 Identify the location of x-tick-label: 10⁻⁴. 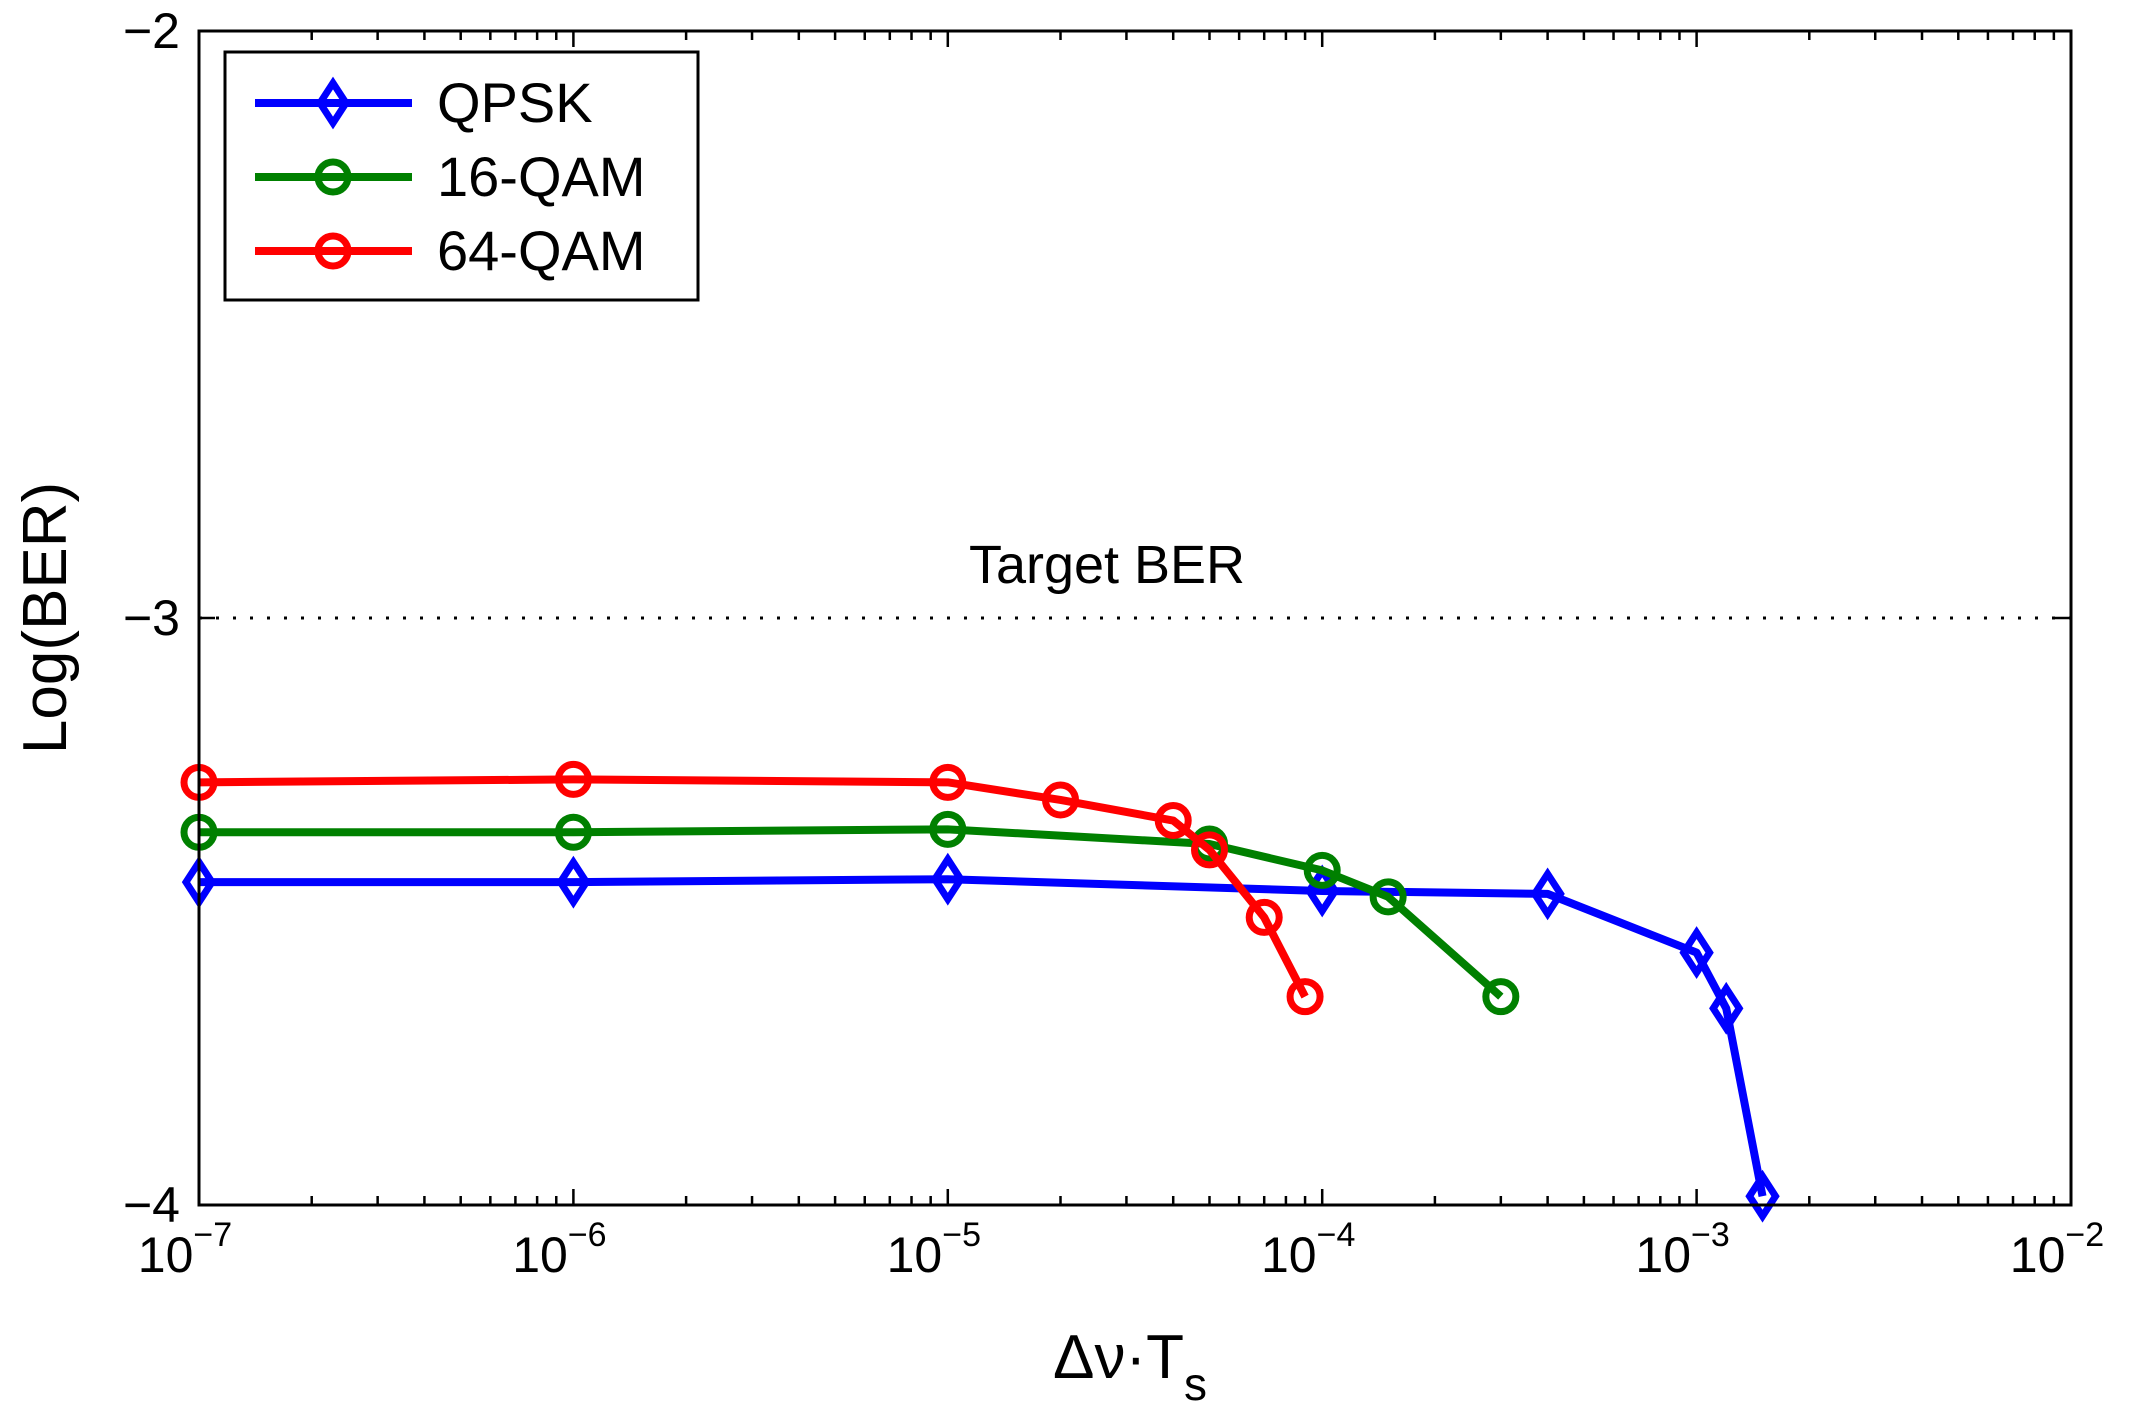
(1308, 1249).